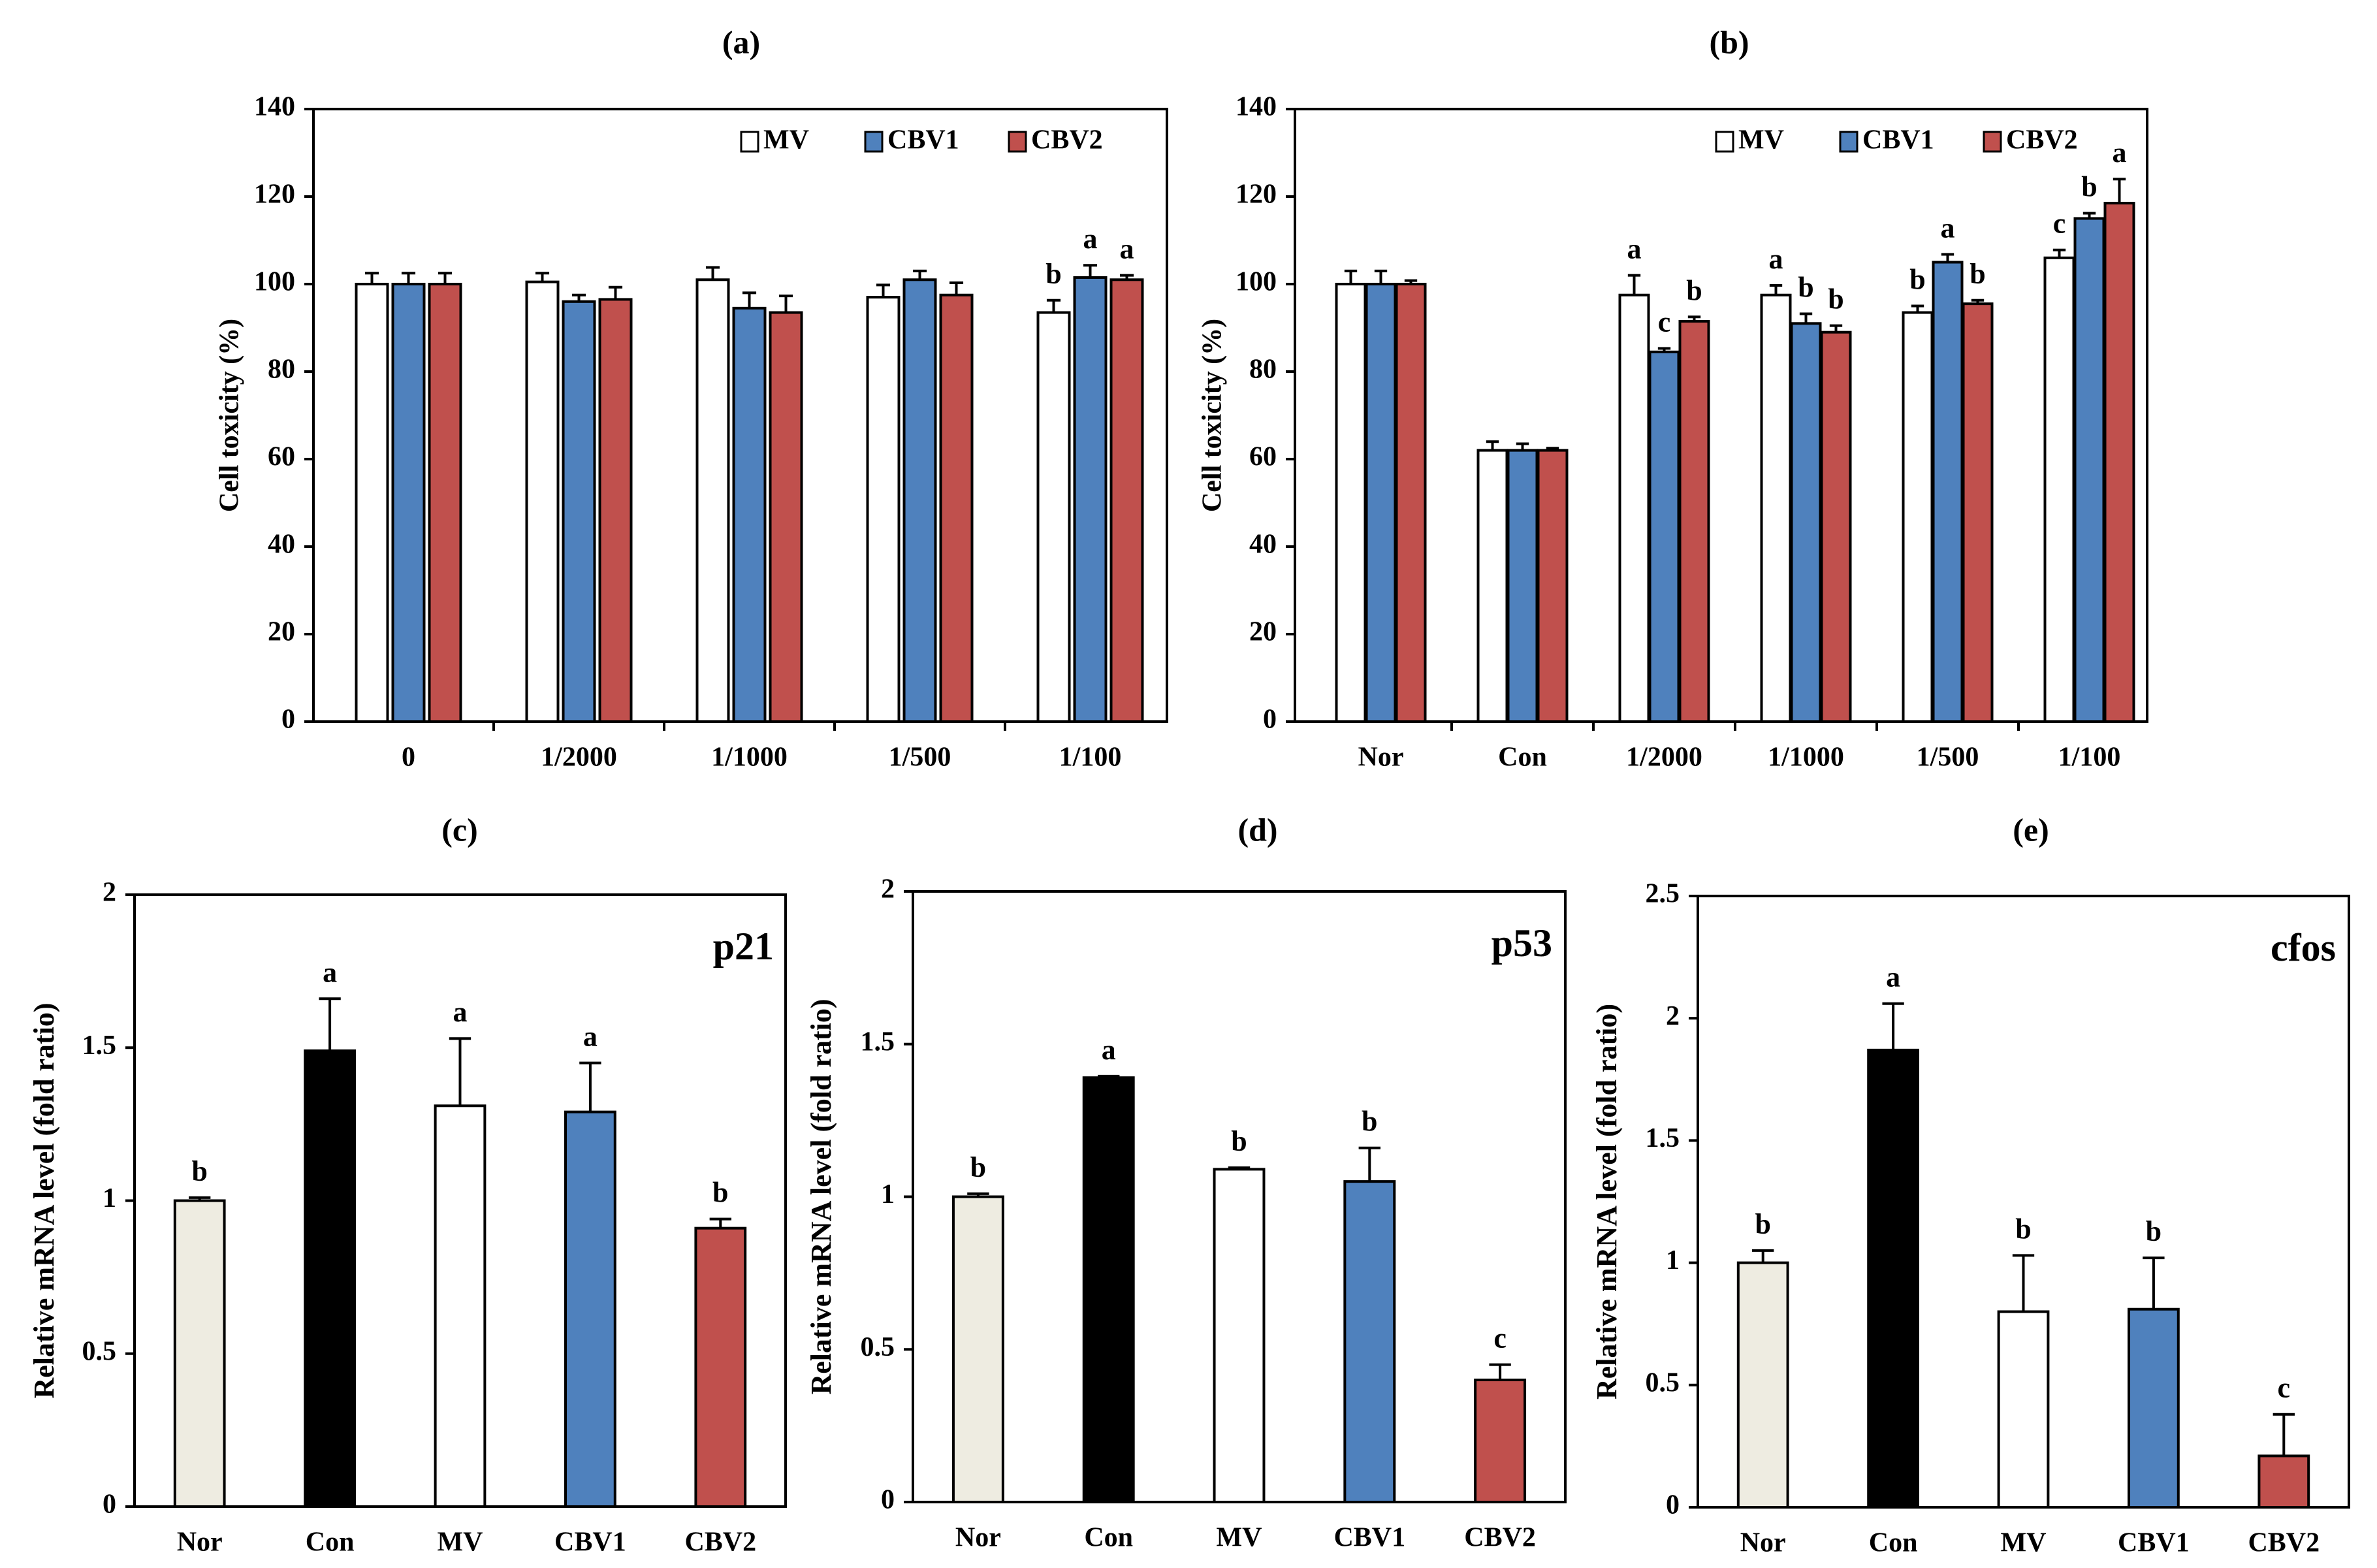 This screenshot has height=1568, width=2377. What do you see at coordinates (1213, 415) in the screenshot?
I see `y-axis-label: Cell toxicity (%)` at bounding box center [1213, 415].